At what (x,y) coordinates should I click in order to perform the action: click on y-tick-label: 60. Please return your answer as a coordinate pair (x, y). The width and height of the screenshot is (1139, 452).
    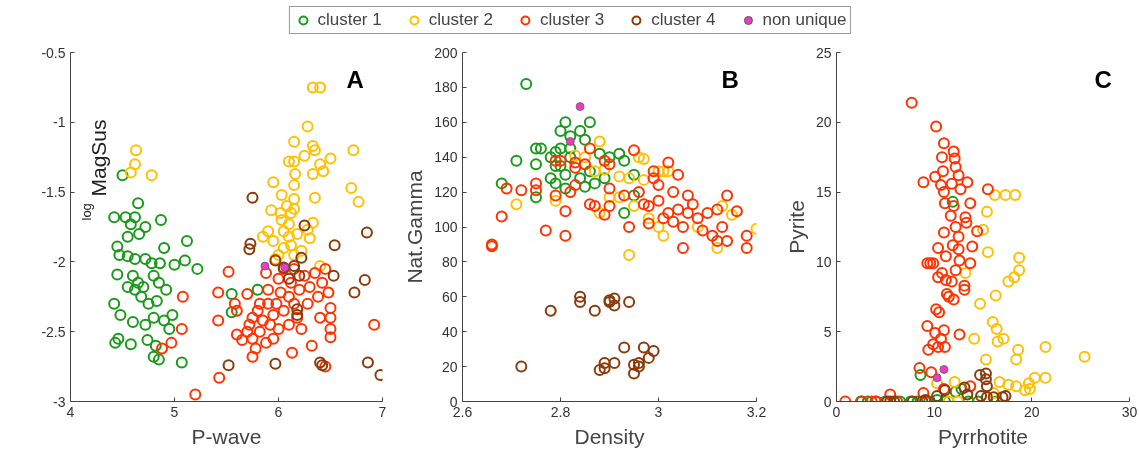
    Looking at the image, I should click on (449, 296).